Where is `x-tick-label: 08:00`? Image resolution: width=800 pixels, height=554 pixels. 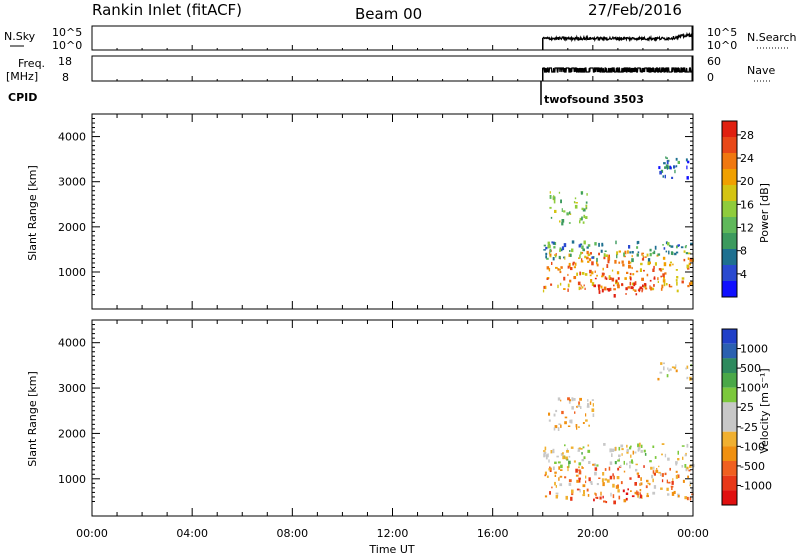
x-tick-label: 08:00 is located at coordinates (292, 533).